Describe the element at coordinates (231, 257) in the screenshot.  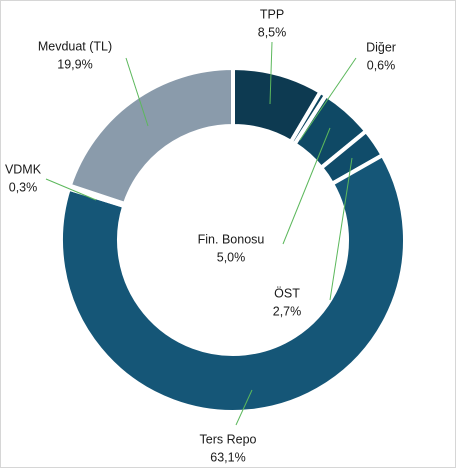
I see `slice-value: 5,0%` at that location.